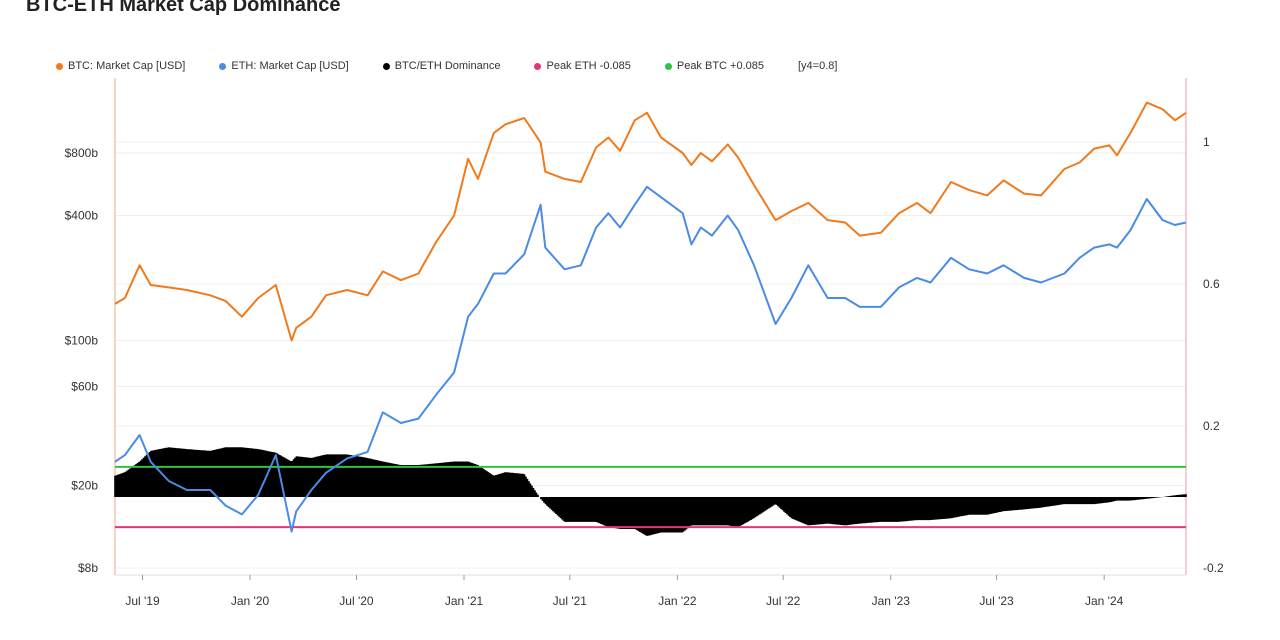 The image size is (1280, 640). Describe the element at coordinates (720, 66) in the screenshot. I see `legend-label: Peak BTC +0.085` at that location.